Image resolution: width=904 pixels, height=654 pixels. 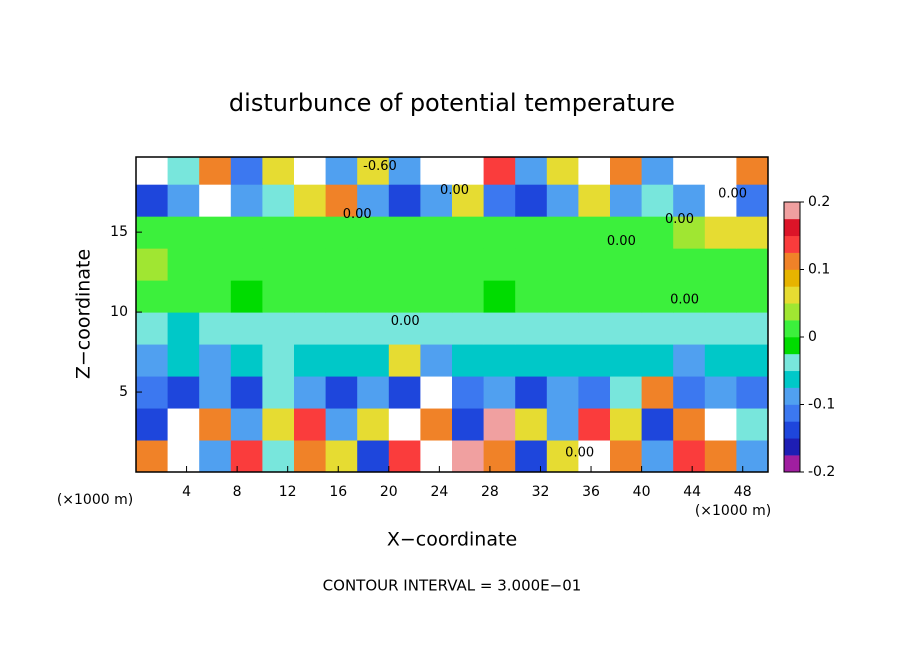 I want to click on x-axis-label: X−coordinate, so click(x=452, y=540).